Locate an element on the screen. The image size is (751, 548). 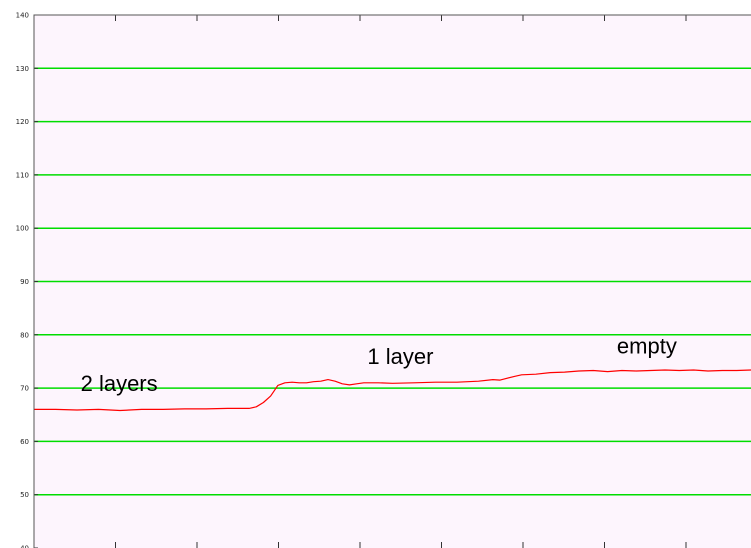
y-tick-label: 70 is located at coordinates (24, 389).